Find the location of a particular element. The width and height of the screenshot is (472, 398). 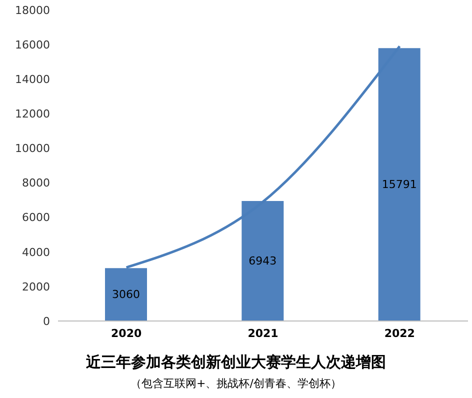

data-label: 6943 is located at coordinates (262, 261).